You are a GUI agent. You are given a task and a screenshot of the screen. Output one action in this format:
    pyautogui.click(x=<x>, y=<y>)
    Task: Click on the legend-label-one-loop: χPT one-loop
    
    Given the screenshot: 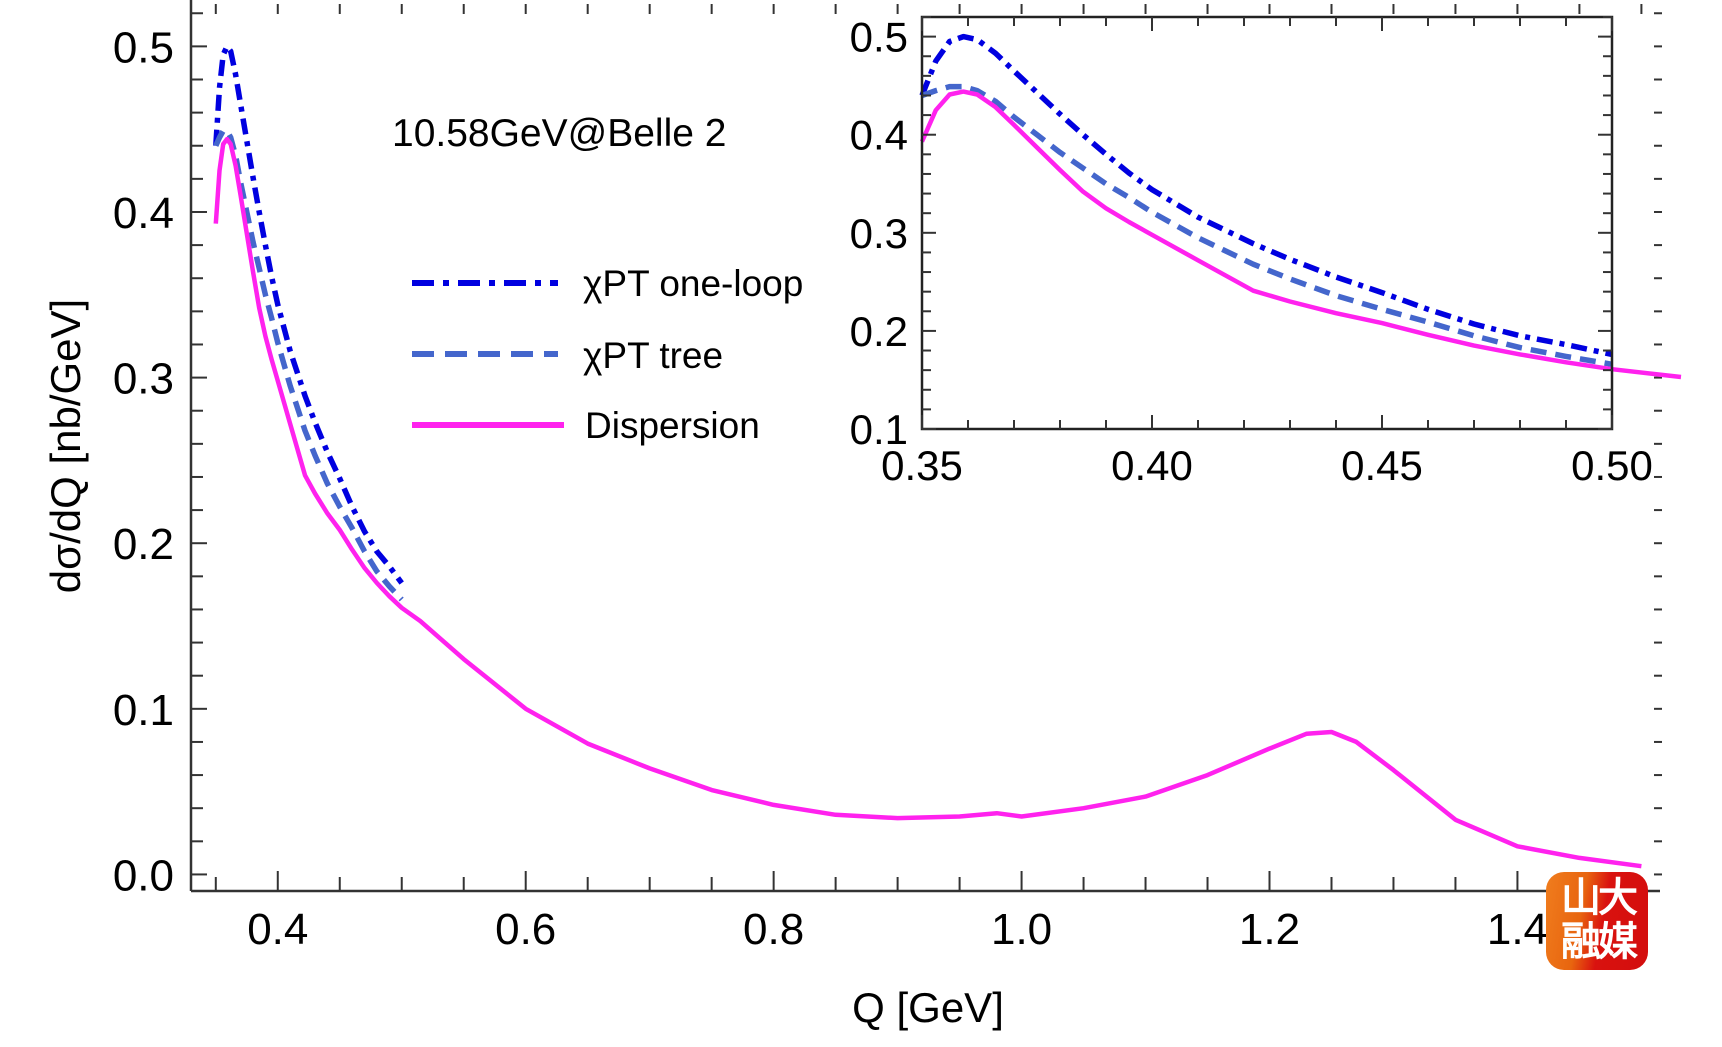 What is the action you would take?
    pyautogui.click(x=693, y=283)
    